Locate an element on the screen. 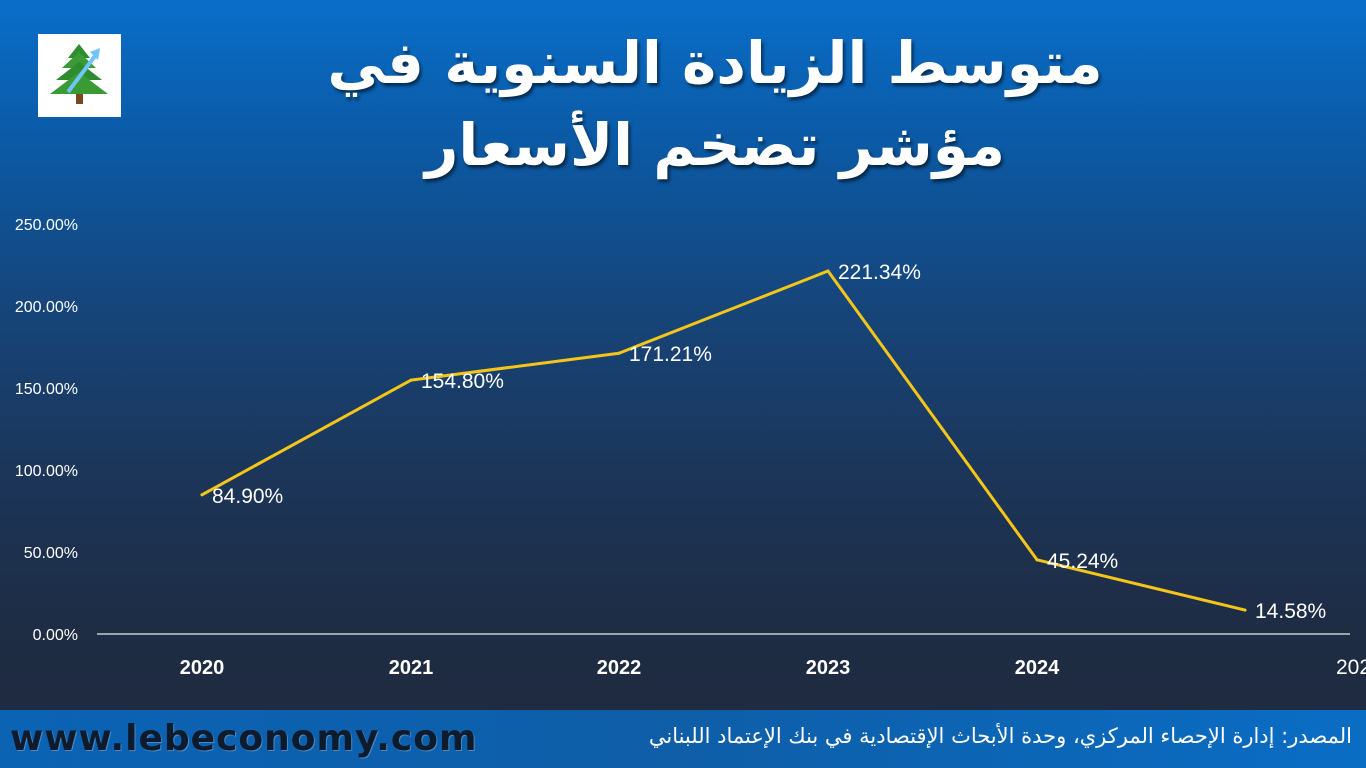  title-line-1: متوسط الزيادة السنوية في is located at coordinates (715, 63).